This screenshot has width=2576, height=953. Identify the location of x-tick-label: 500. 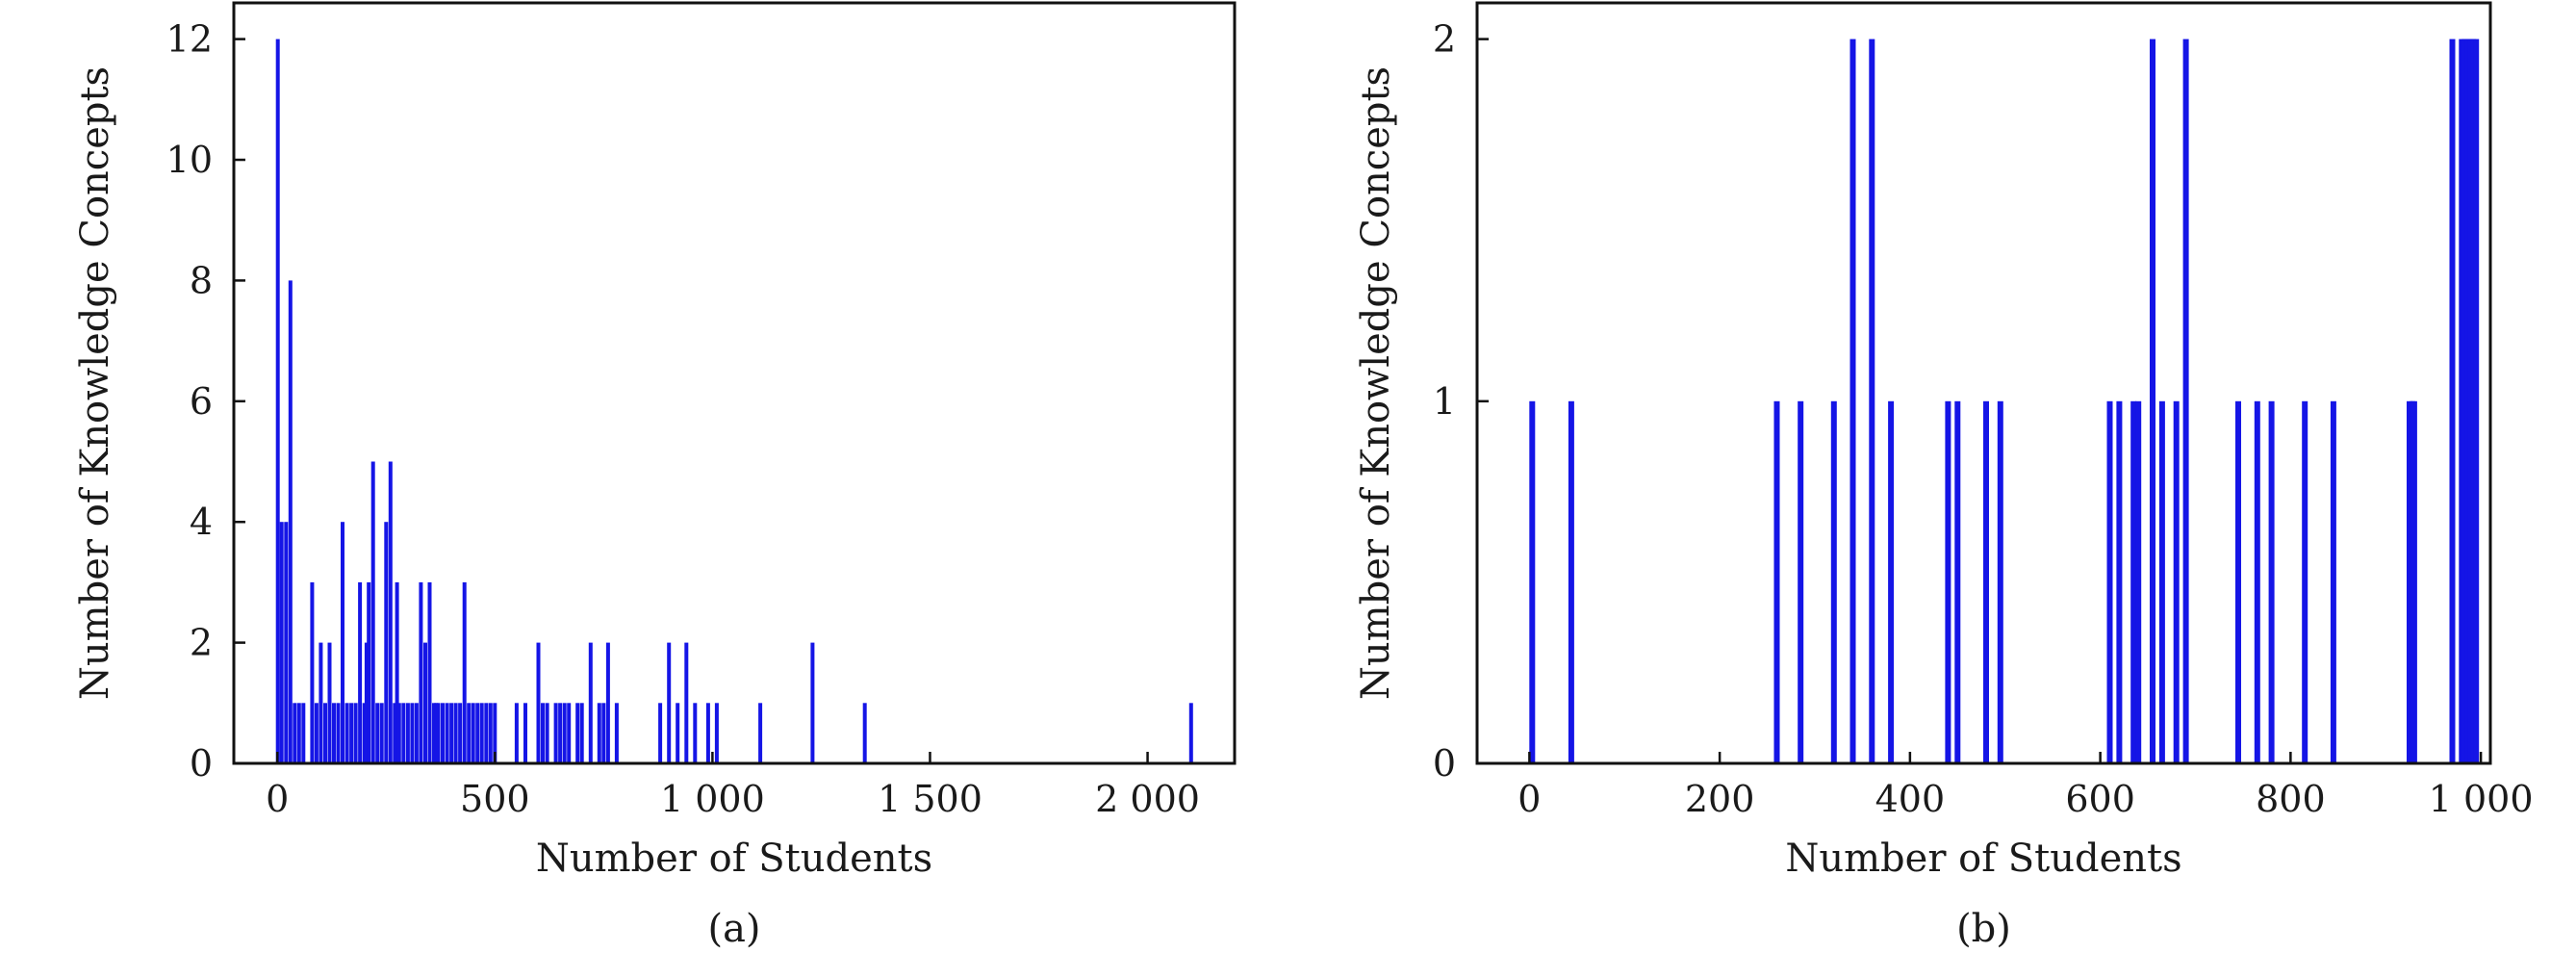
(495, 799).